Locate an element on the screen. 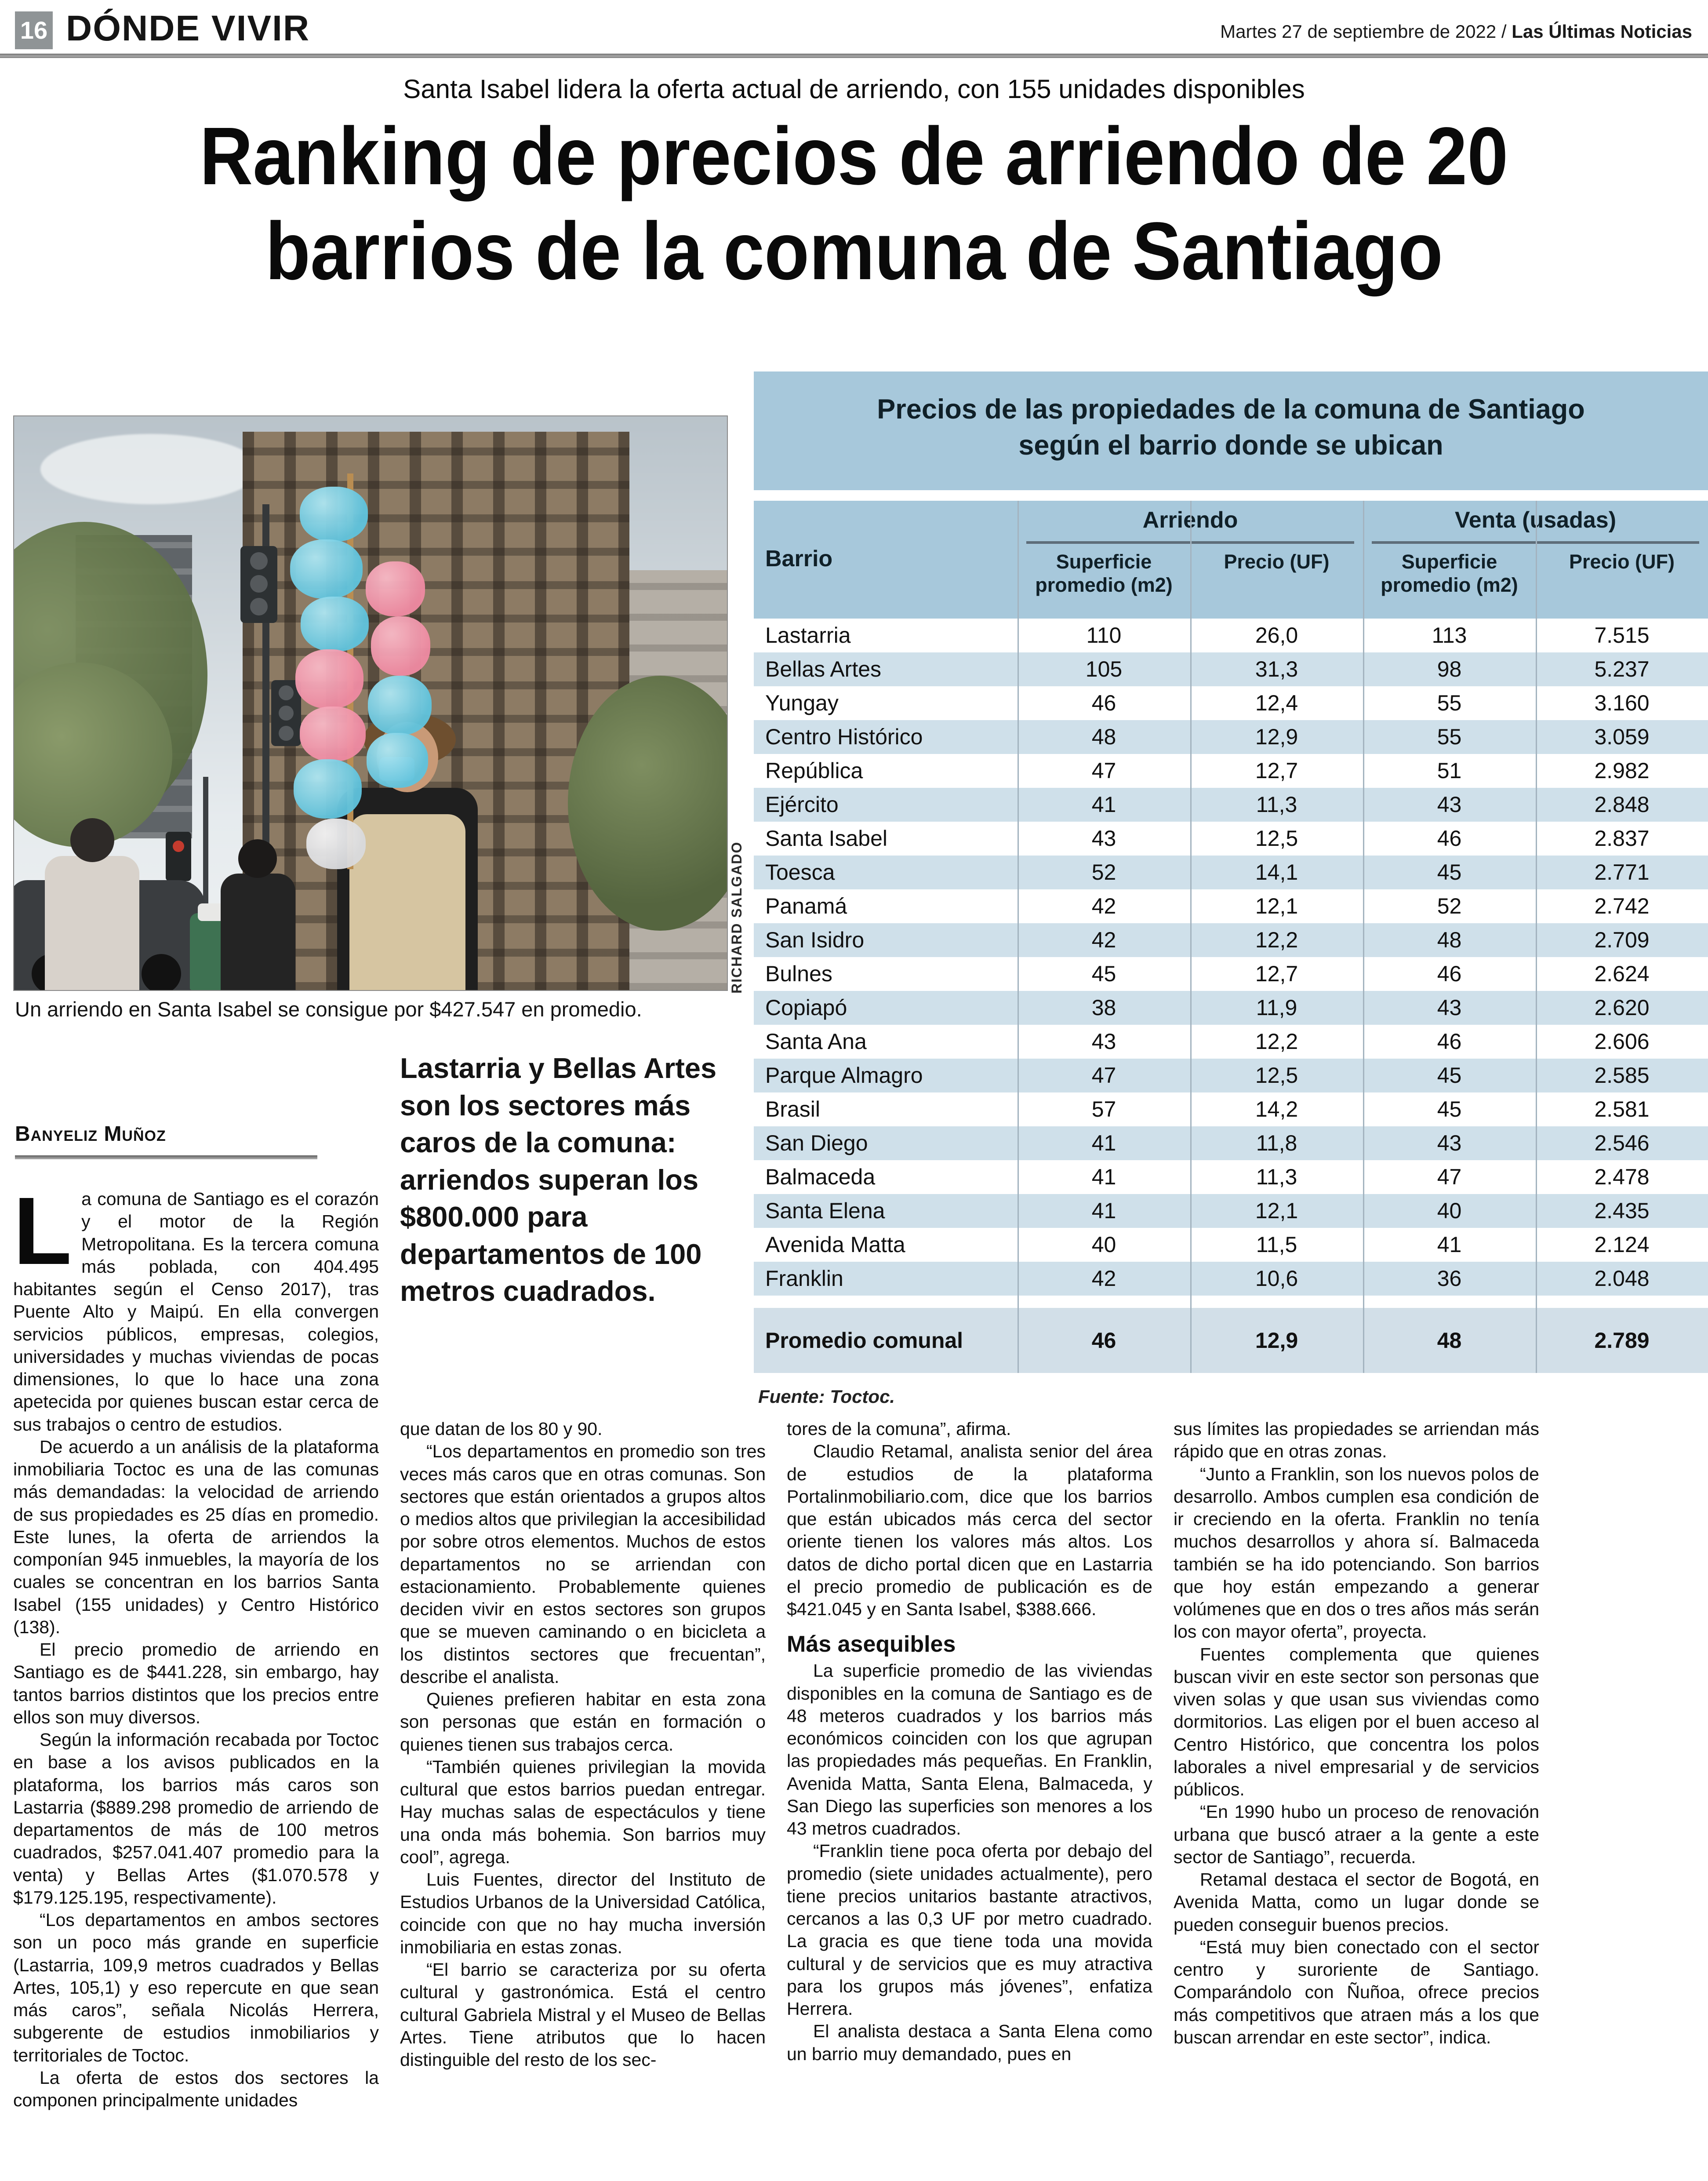 The height and width of the screenshot is (2181, 1708). value-cell: 11,5 is located at coordinates (1276, 1244).